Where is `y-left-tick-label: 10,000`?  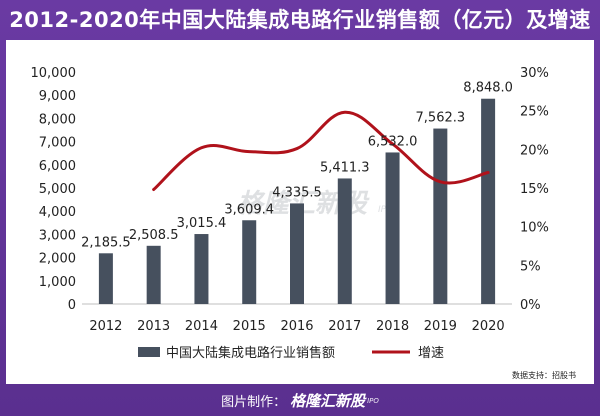 y-left-tick-label: 10,000 is located at coordinates (54, 73).